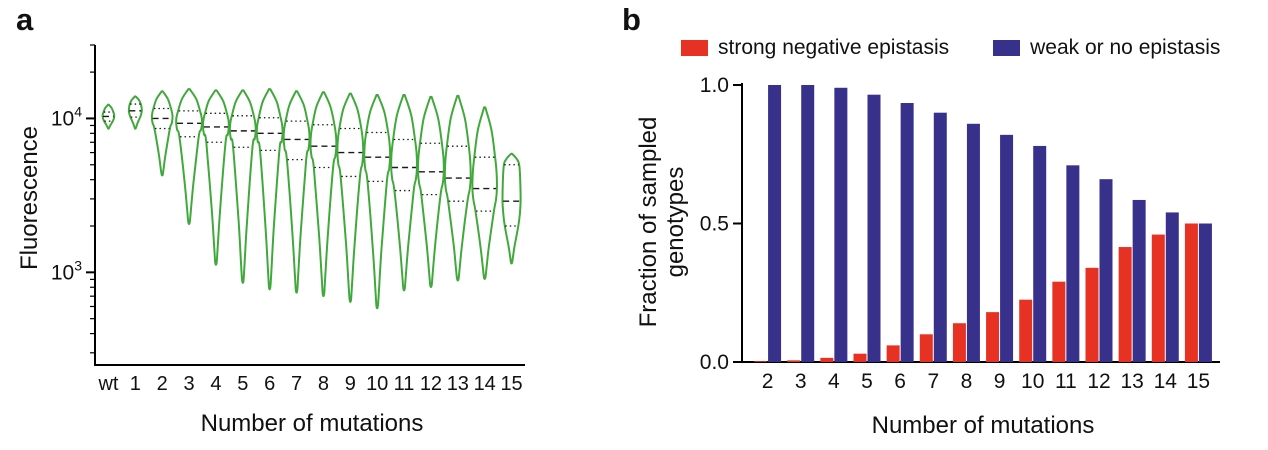  What do you see at coordinates (867, 381) in the screenshot?
I see `svg-text: 5` at bounding box center [867, 381].